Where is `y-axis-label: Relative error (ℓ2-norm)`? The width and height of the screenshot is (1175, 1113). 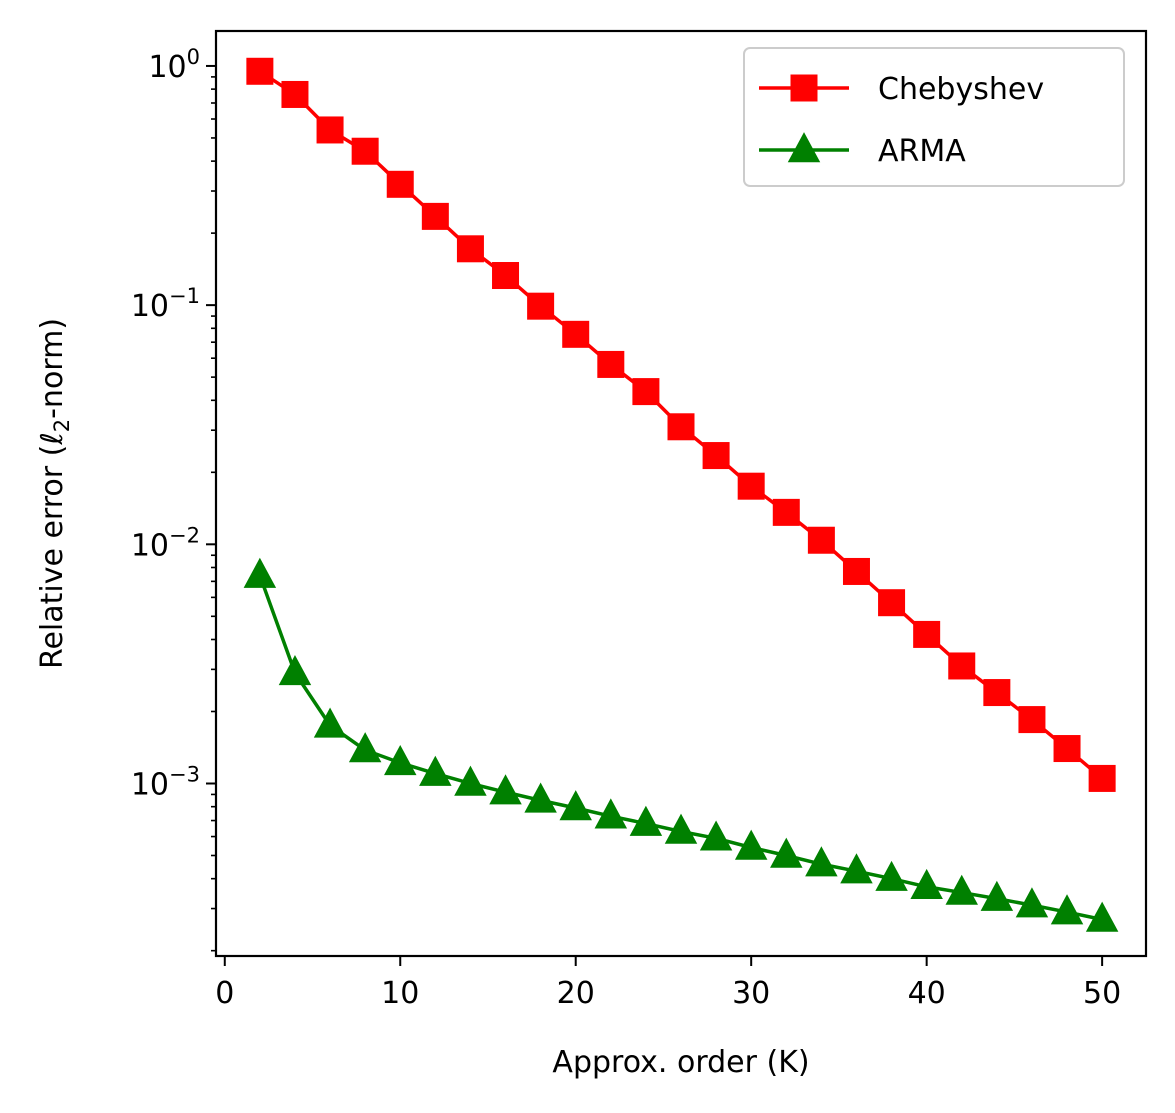
y-axis-label: Relative error (ℓ2-norm) is located at coordinates (54, 493).